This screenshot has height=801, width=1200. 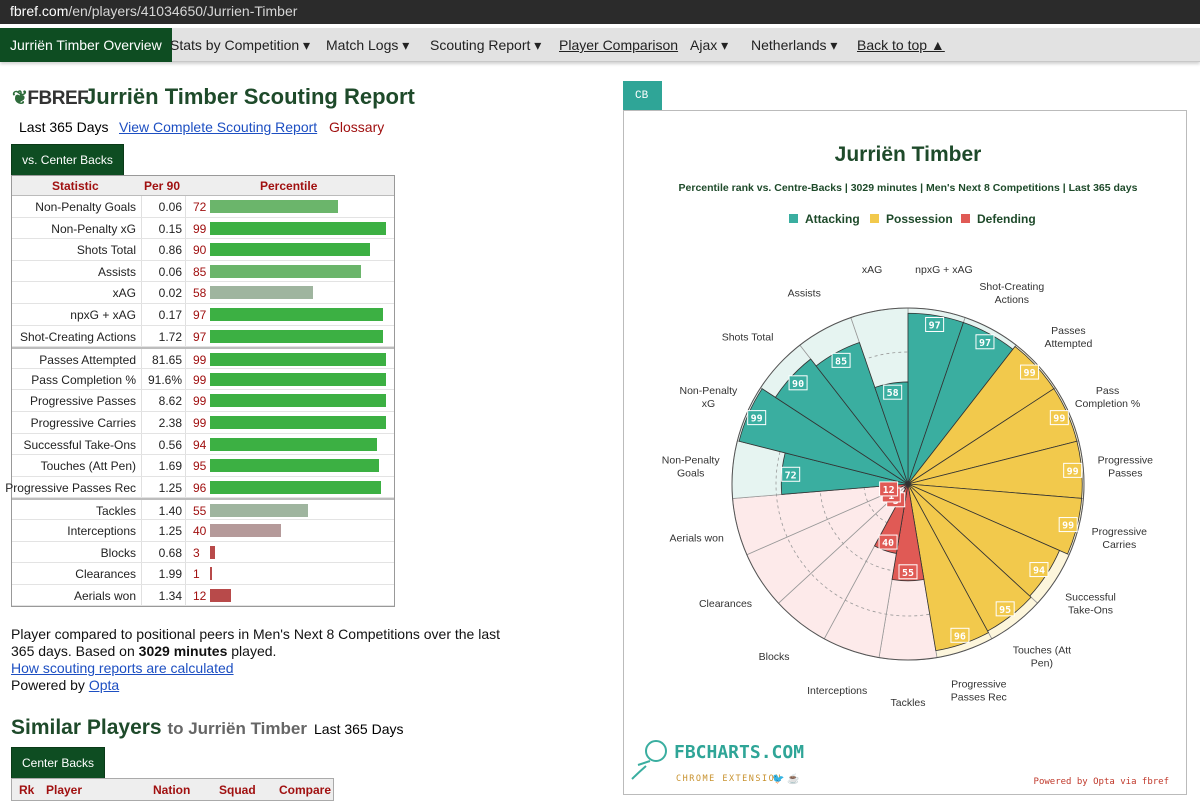 I want to click on stat-name: Non-Penalty Goals, so click(x=85, y=207).